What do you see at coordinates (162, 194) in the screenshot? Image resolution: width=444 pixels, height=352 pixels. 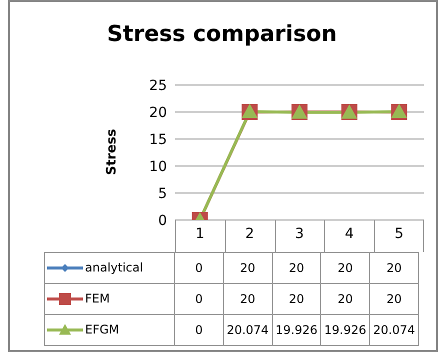 I see `y-tick-label: 5` at bounding box center [162, 194].